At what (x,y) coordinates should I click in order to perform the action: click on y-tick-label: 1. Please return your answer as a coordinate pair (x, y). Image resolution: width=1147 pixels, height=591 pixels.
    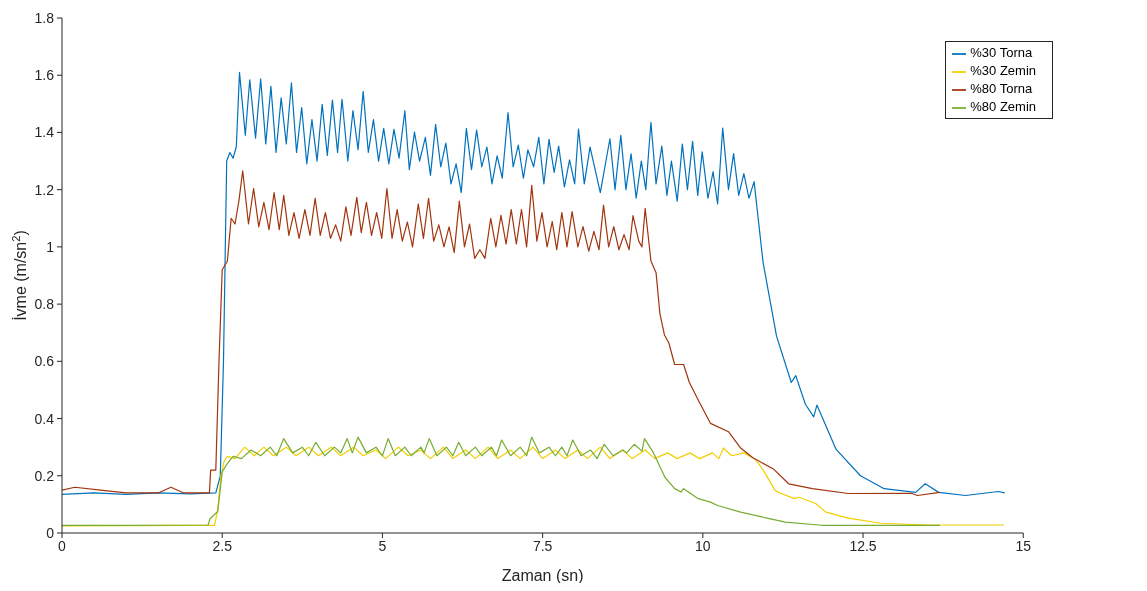
    Looking at the image, I should click on (50, 246).